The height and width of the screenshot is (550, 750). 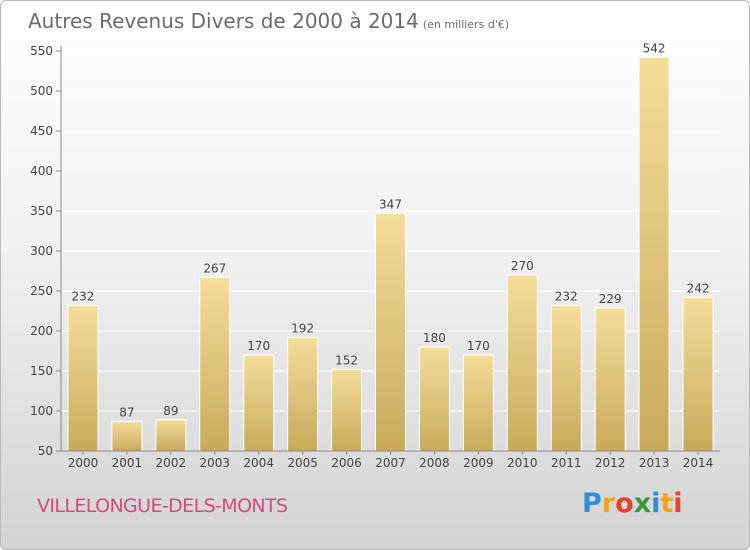 I want to click on data-label: 152, so click(x=346, y=360).